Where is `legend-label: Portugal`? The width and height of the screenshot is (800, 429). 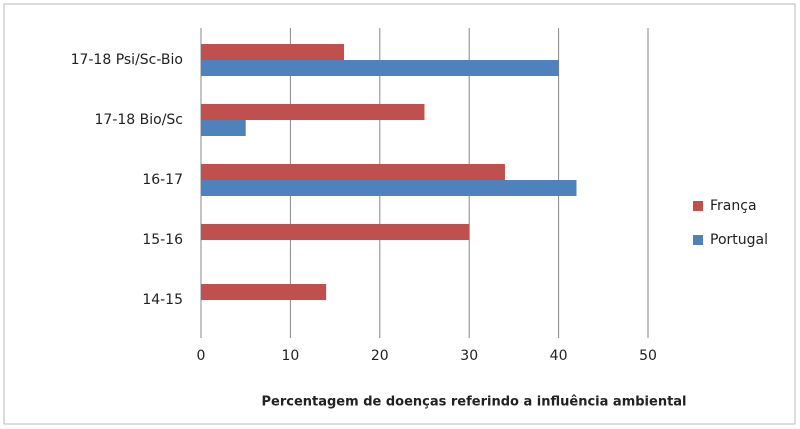 legend-label: Portugal is located at coordinates (739, 240).